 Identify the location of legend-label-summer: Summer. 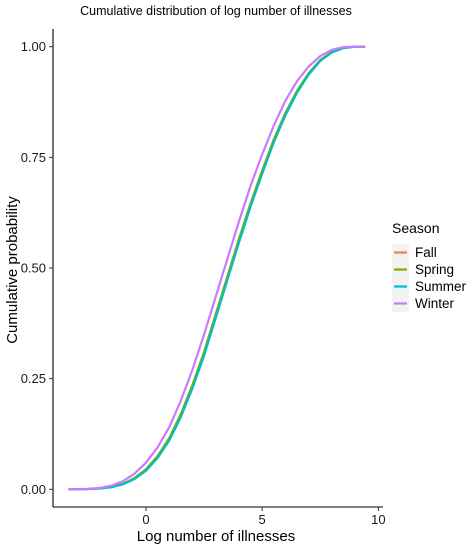
(441, 286).